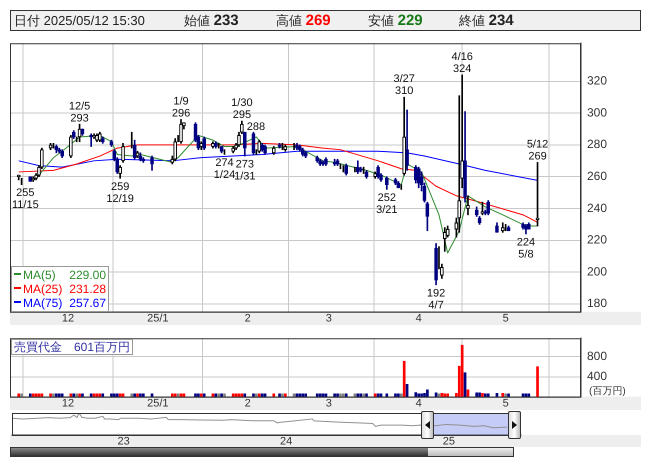 This screenshot has height=470, width=653. What do you see at coordinates (286, 442) in the screenshot?
I see `x-tick-label: 24` at bounding box center [286, 442].